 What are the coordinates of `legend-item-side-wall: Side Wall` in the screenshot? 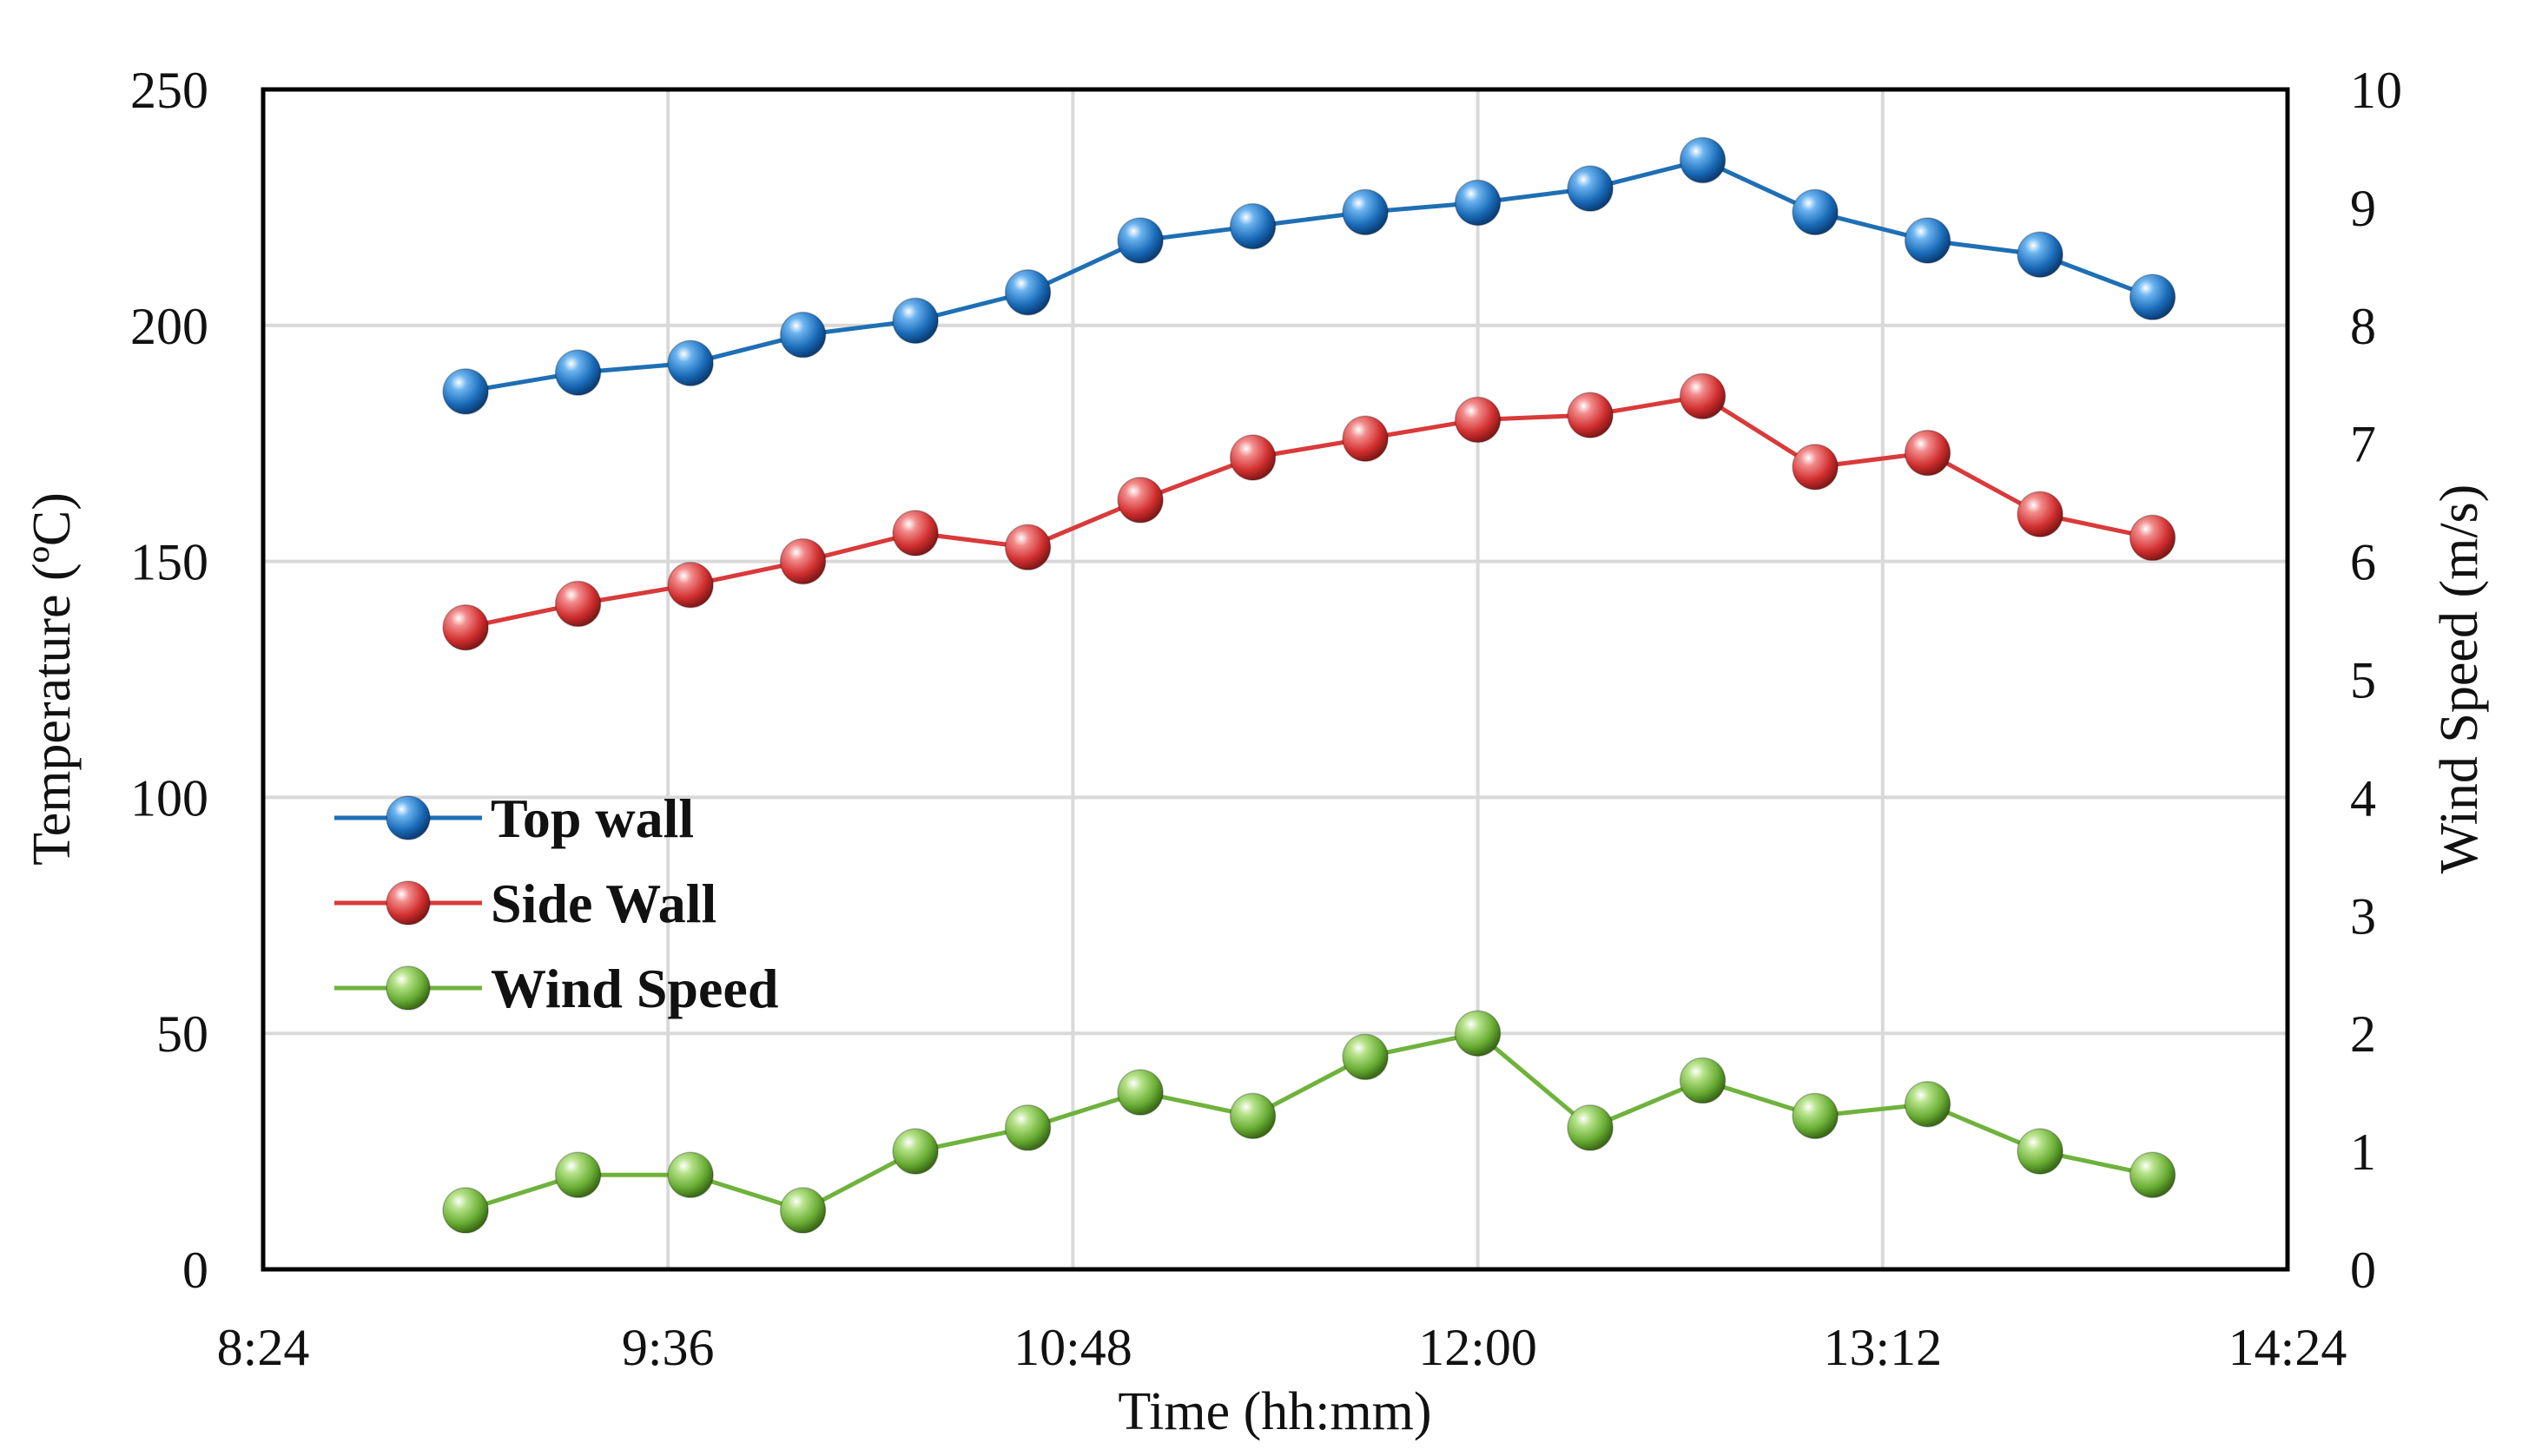 It's located at (525, 903).